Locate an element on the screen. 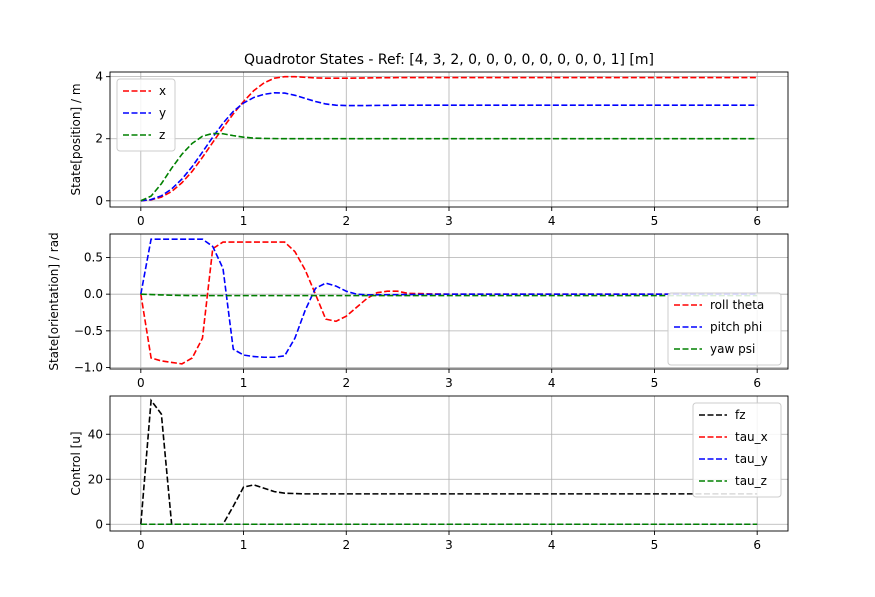 This screenshot has width=875, height=597. legend-label: pitch phi is located at coordinates (736, 327).